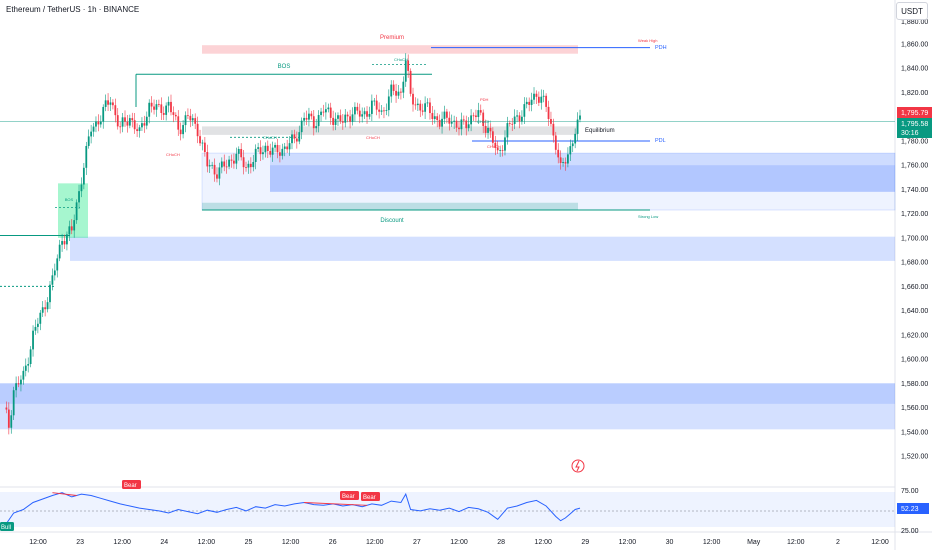  Describe the element at coordinates (270, 137) in the screenshot. I see `choch-label-2: CHoCH` at that location.